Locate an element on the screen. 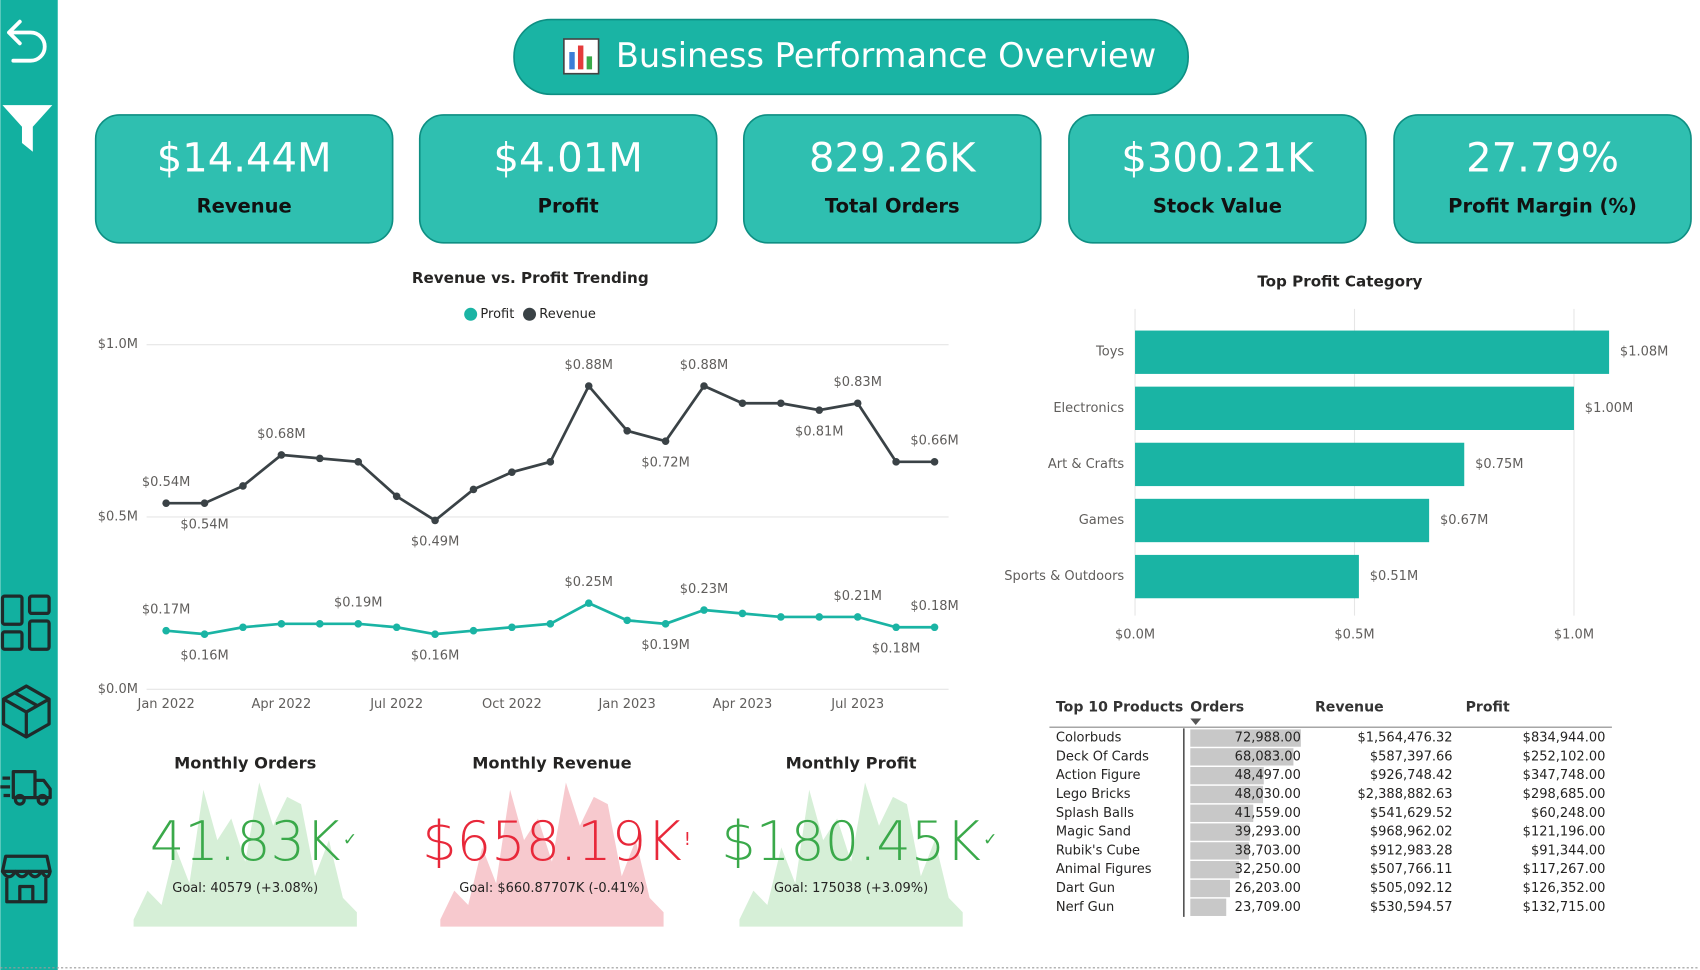 This screenshot has width=1700, height=970. kpi-indicator: ✓ is located at coordinates (350, 840).